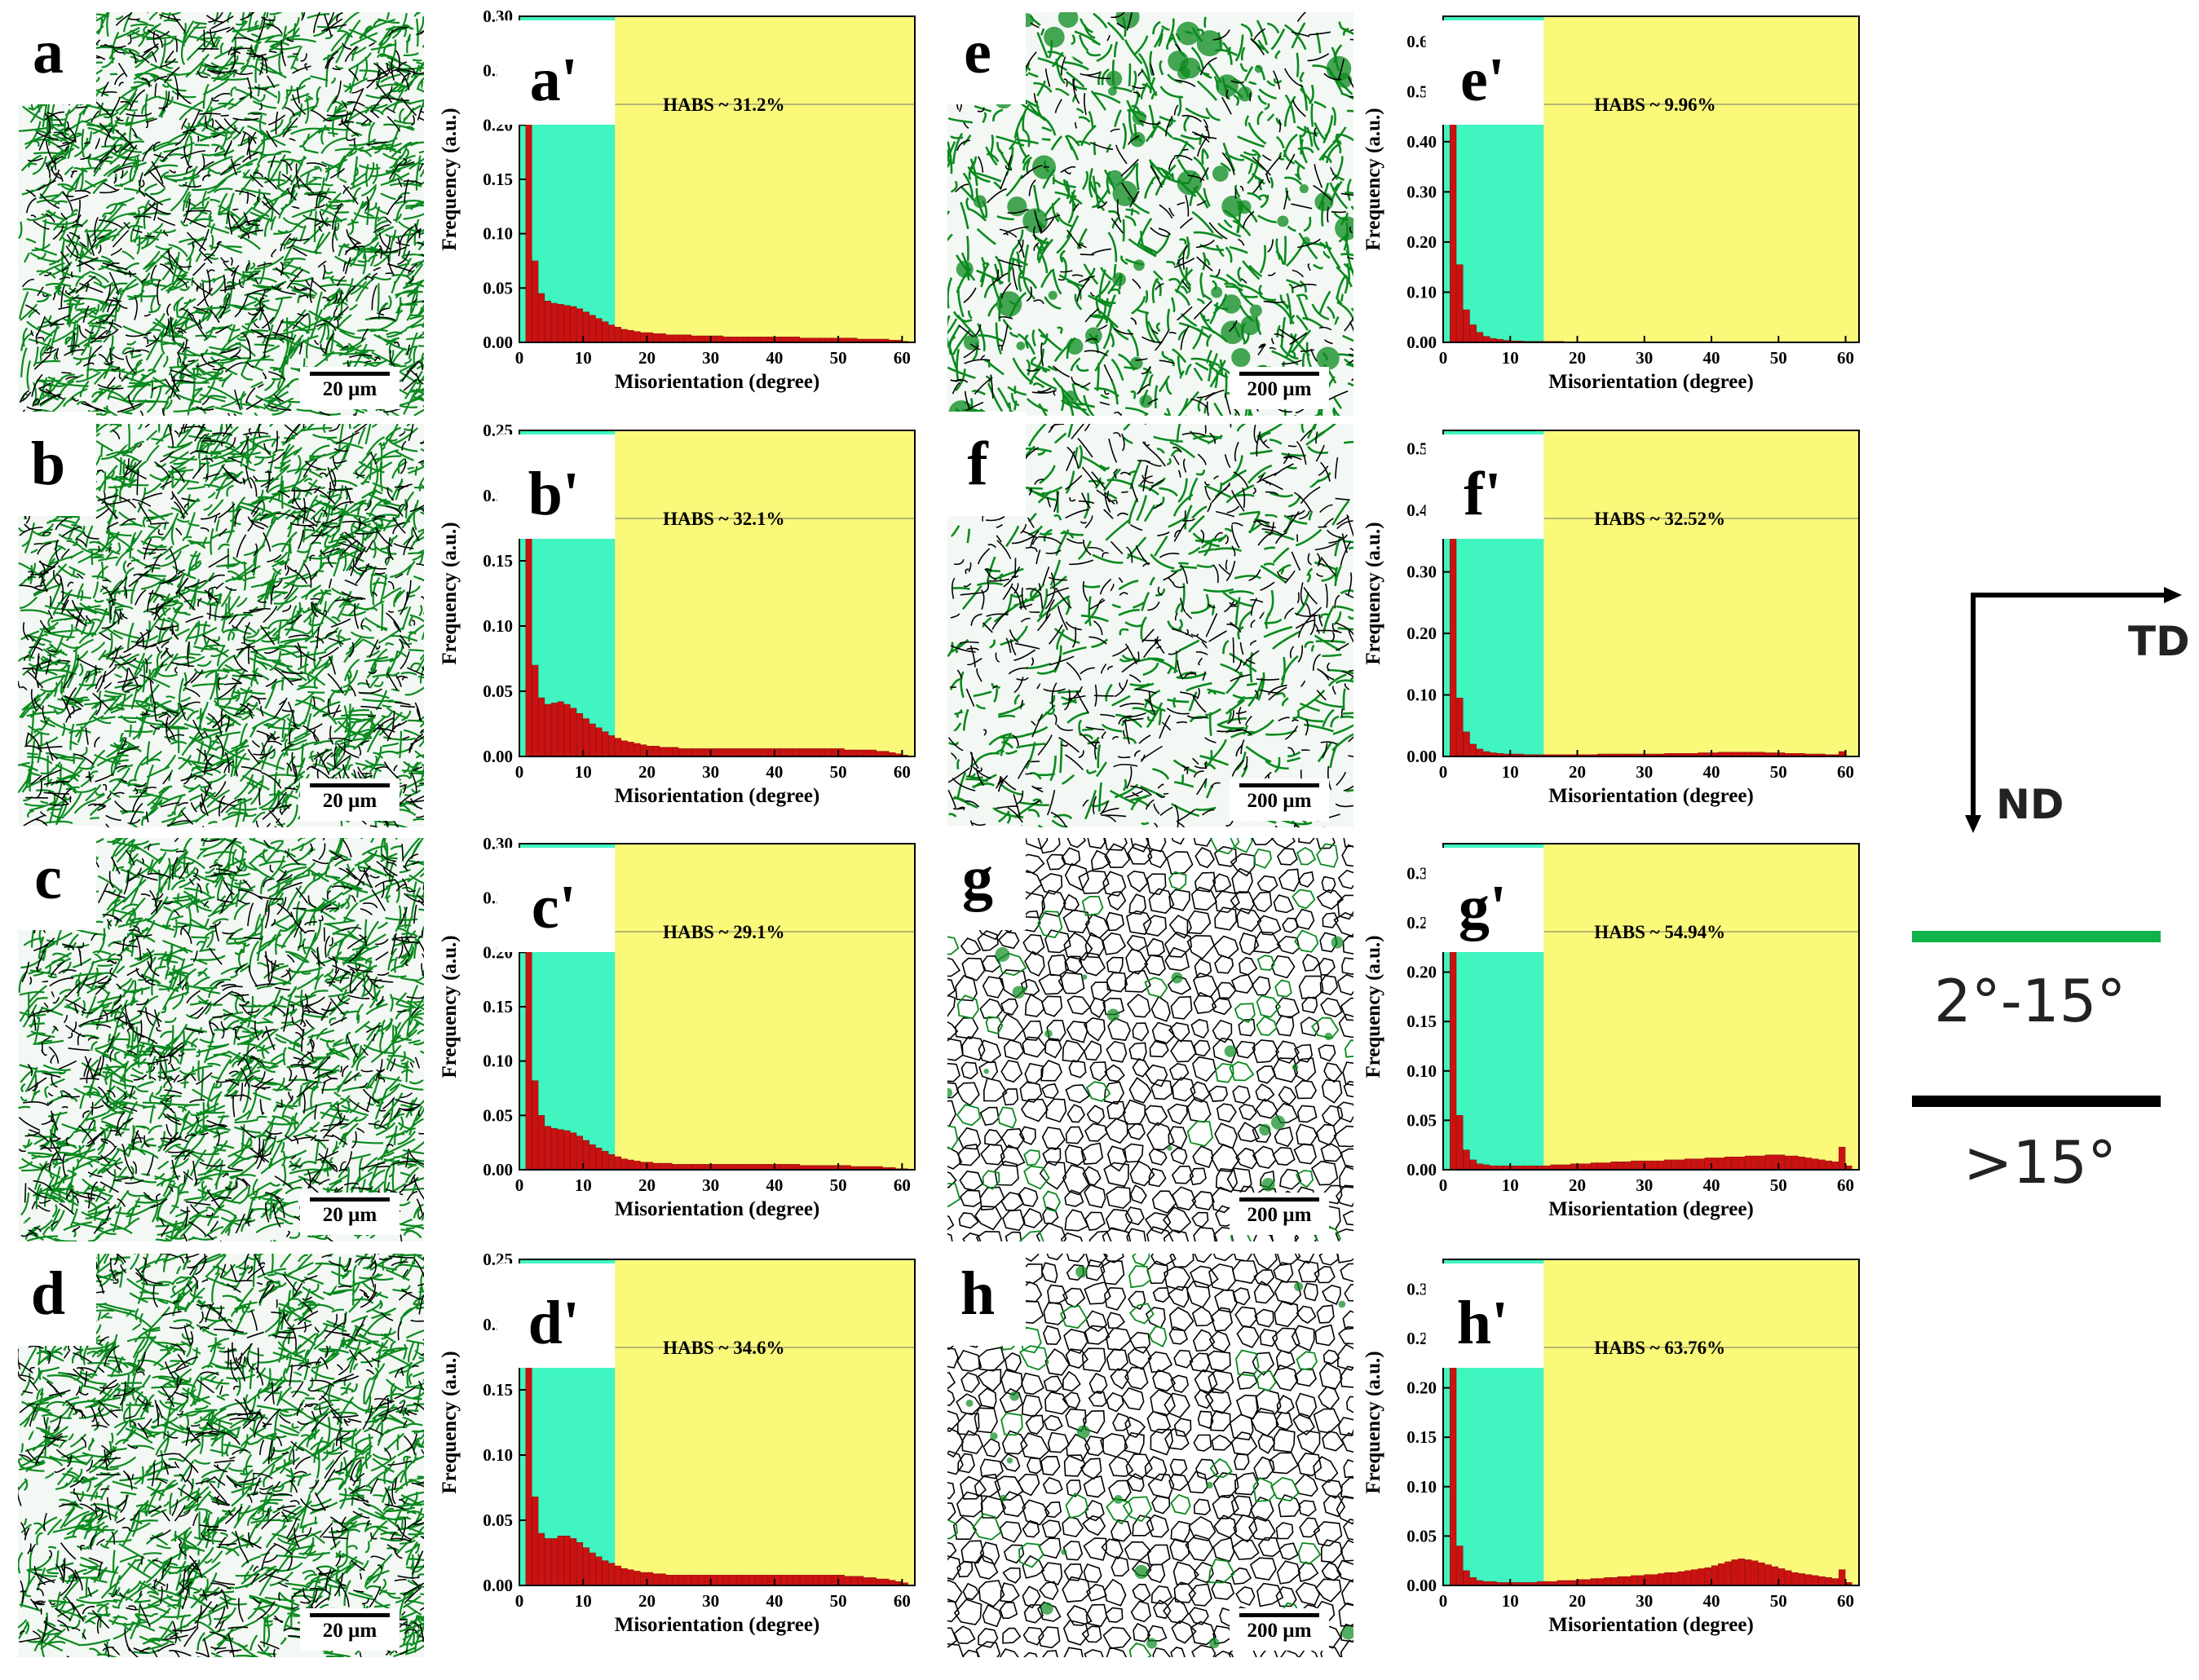 Image resolution: width=2199 pixels, height=1680 pixels. What do you see at coordinates (1280, 799) in the screenshot?
I see `scale-bar: 200 µm` at bounding box center [1280, 799].